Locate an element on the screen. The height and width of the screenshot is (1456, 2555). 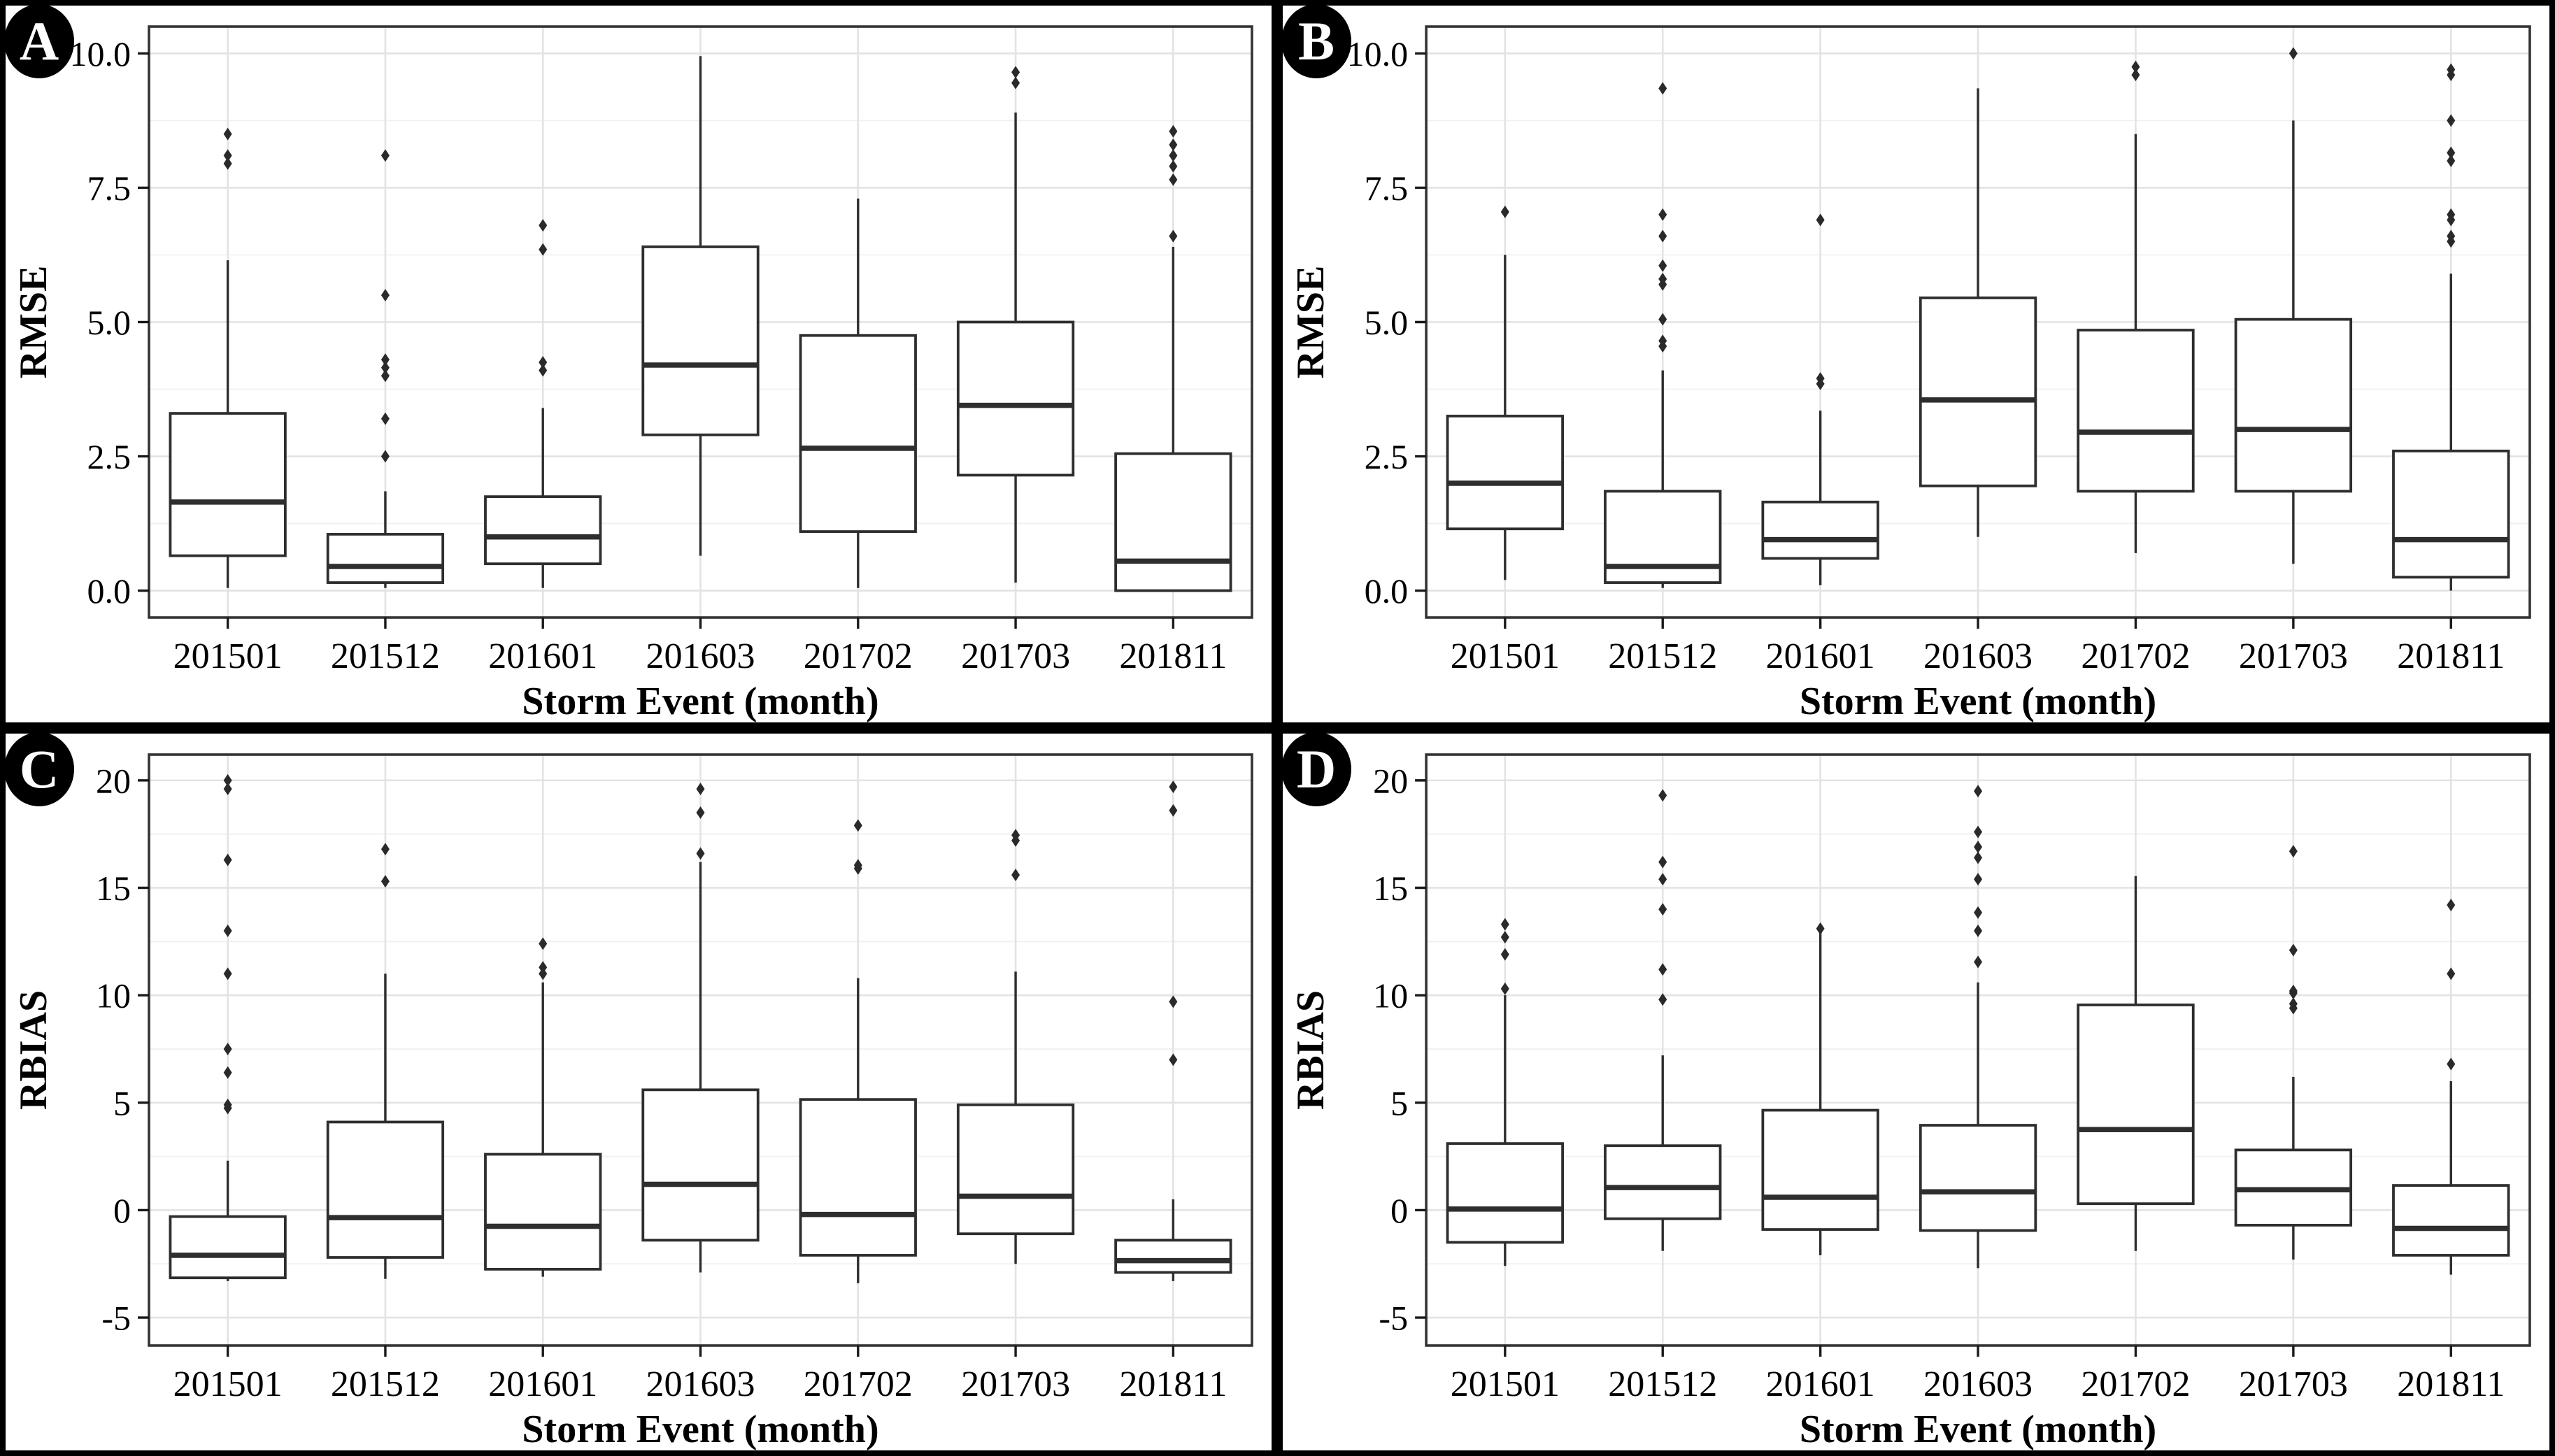
y-axis: -5 0 5 10 15 20 is located at coordinates (122, 1049).